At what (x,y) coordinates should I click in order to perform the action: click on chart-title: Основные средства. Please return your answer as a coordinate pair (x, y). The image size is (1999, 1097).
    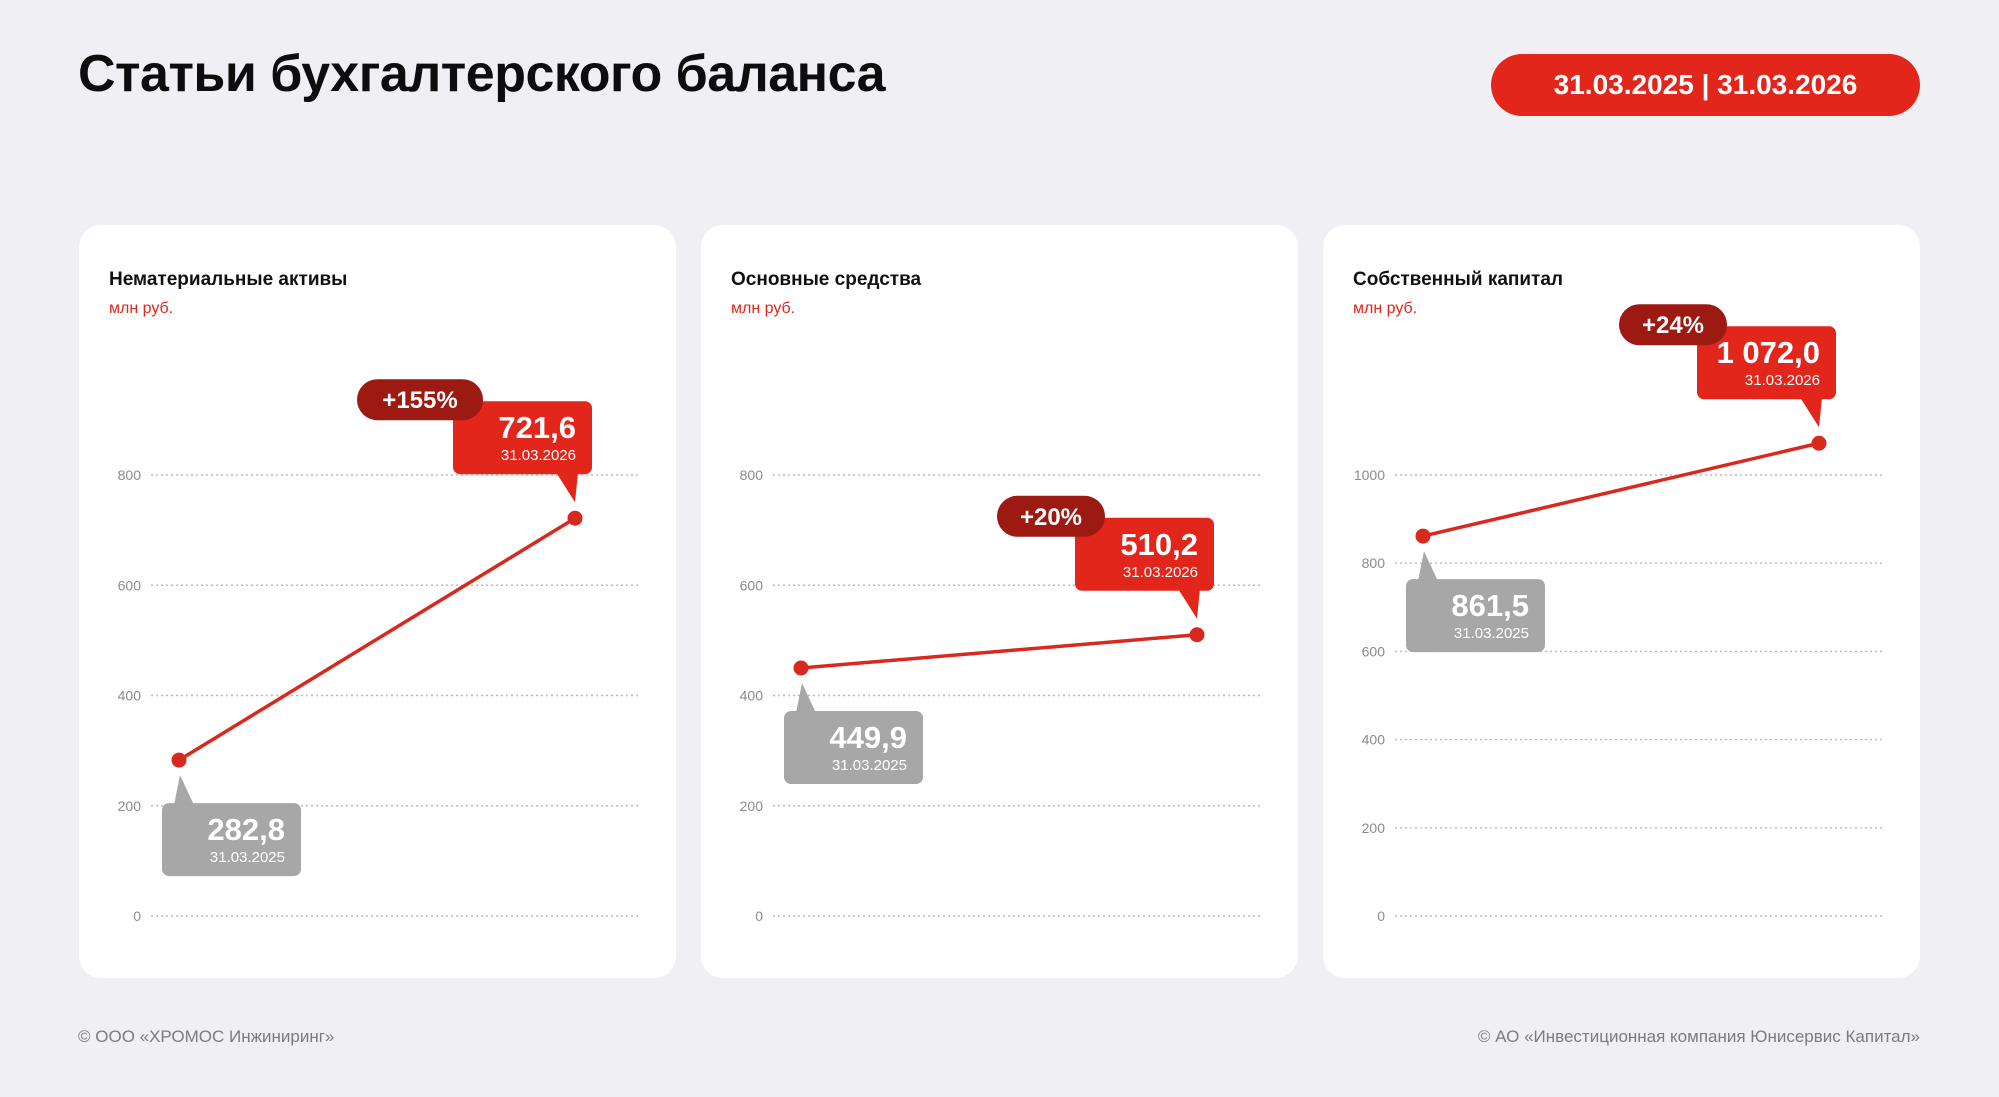
    Looking at the image, I should click on (826, 279).